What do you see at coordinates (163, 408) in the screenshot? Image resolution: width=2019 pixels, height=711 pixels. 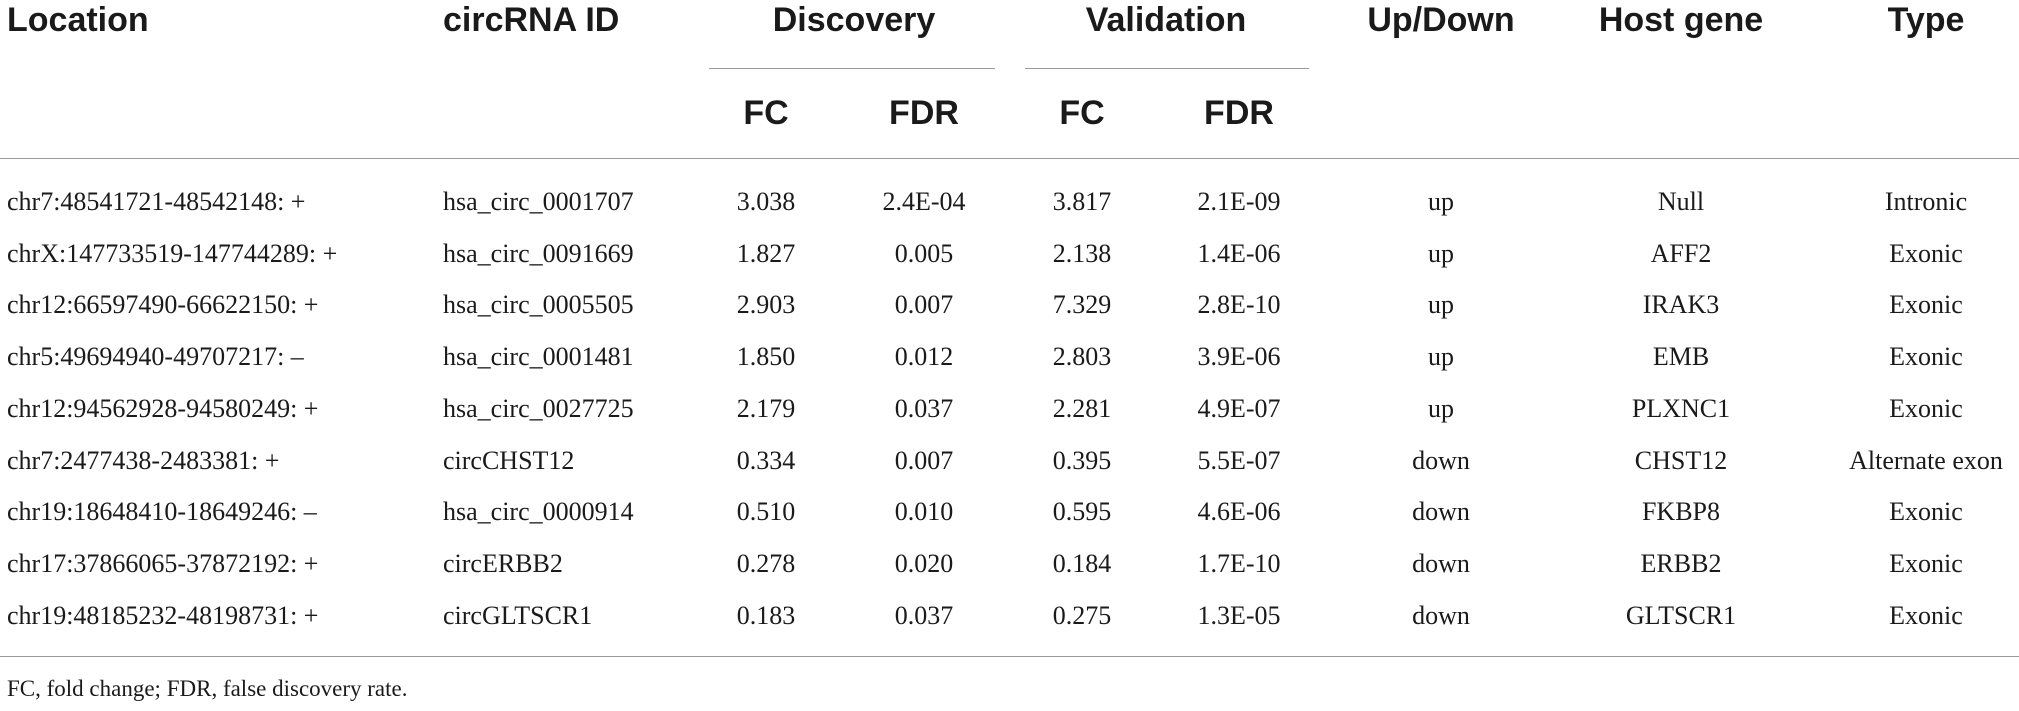 I see `cell-location: chr12:94562928-94580249: +` at bounding box center [163, 408].